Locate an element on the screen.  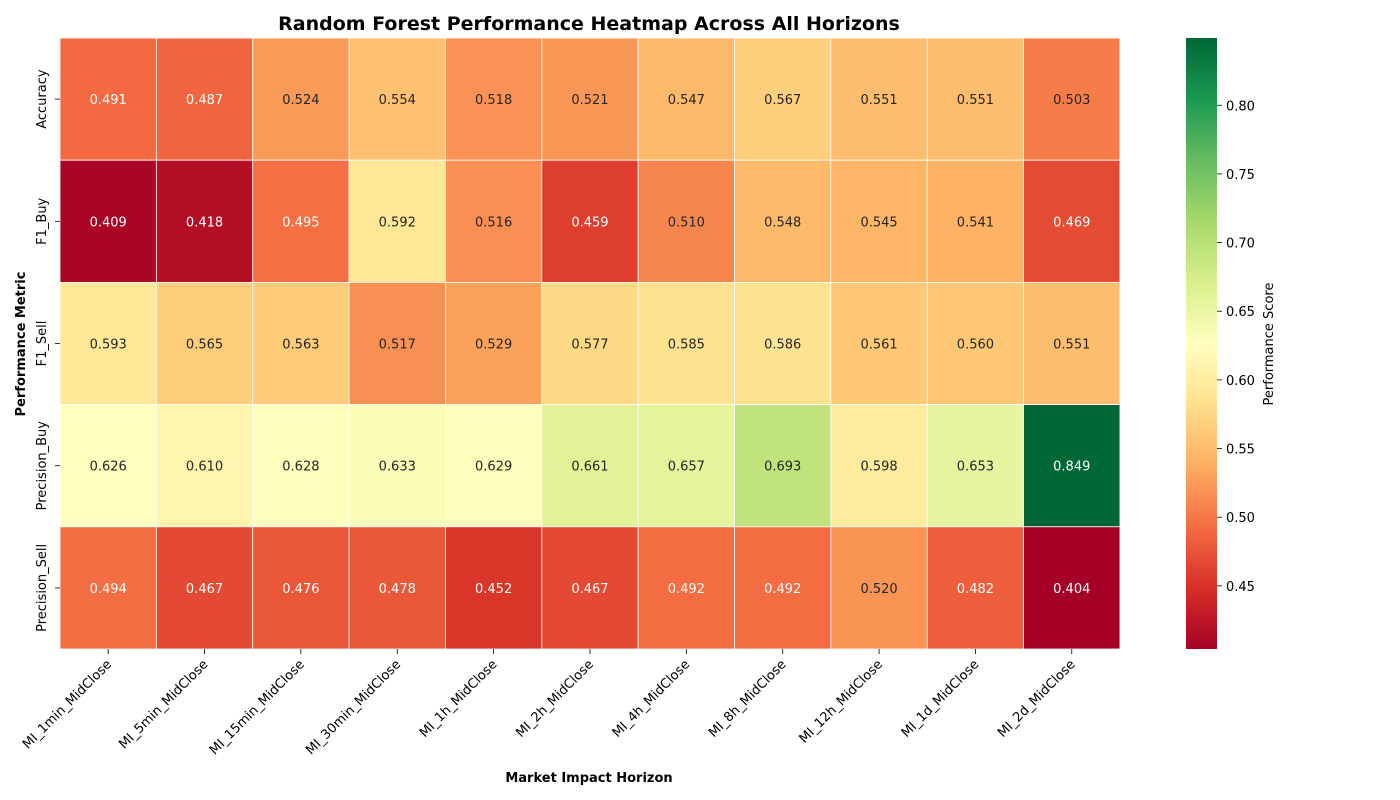
cell-value-label: 0.560 is located at coordinates (975, 345).